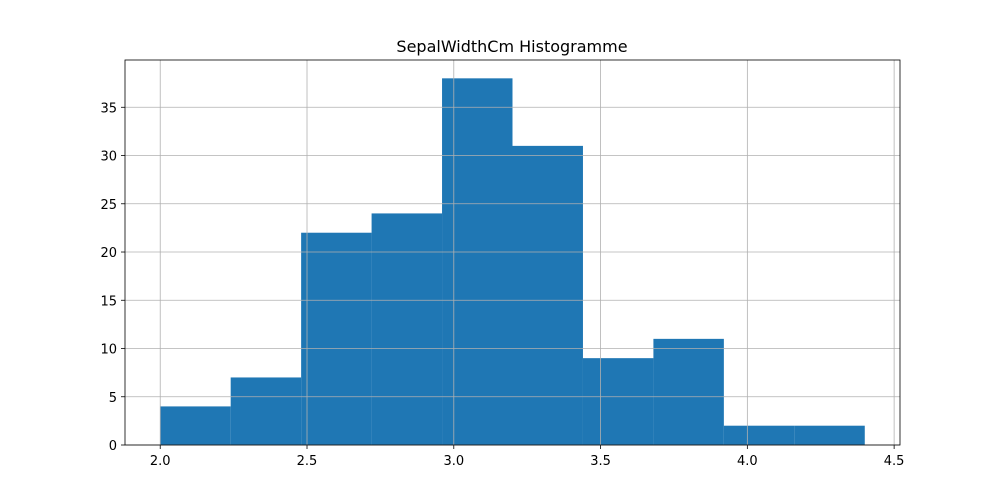 This screenshot has width=1000, height=500. Describe the element at coordinates (113, 446) in the screenshot. I see `y-tick-label: 0` at that location.